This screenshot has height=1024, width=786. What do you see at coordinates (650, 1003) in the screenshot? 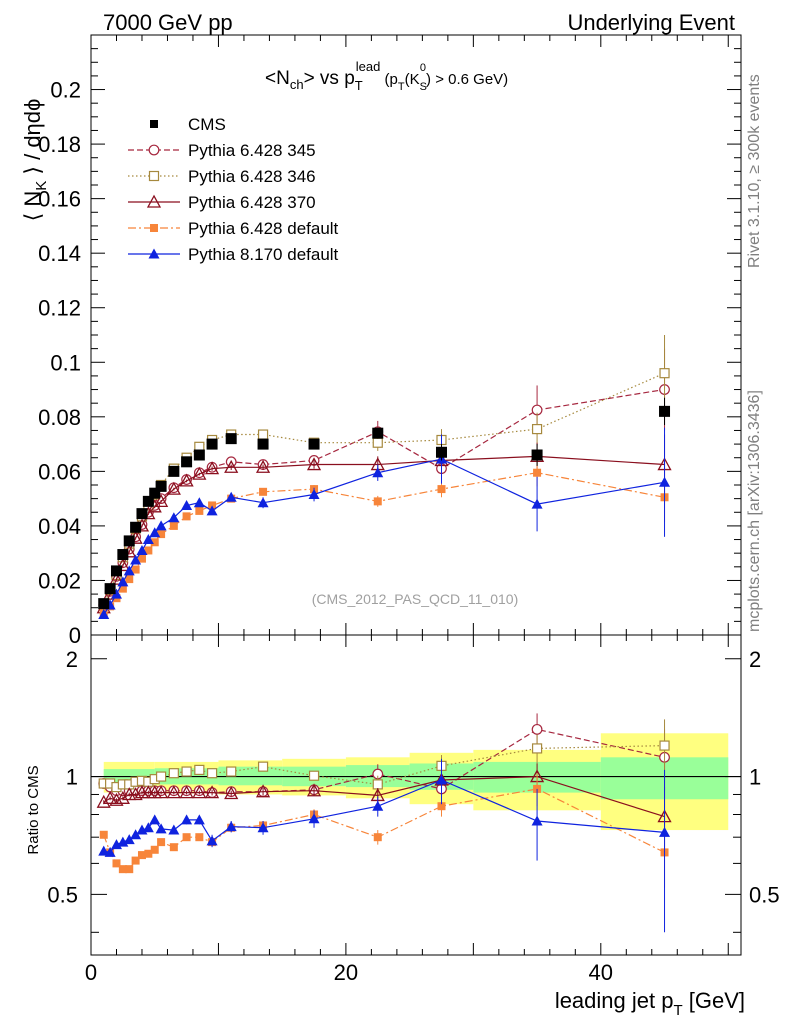
I see `x-axis-label: leading jet pT [GeV]` at bounding box center [650, 1003].